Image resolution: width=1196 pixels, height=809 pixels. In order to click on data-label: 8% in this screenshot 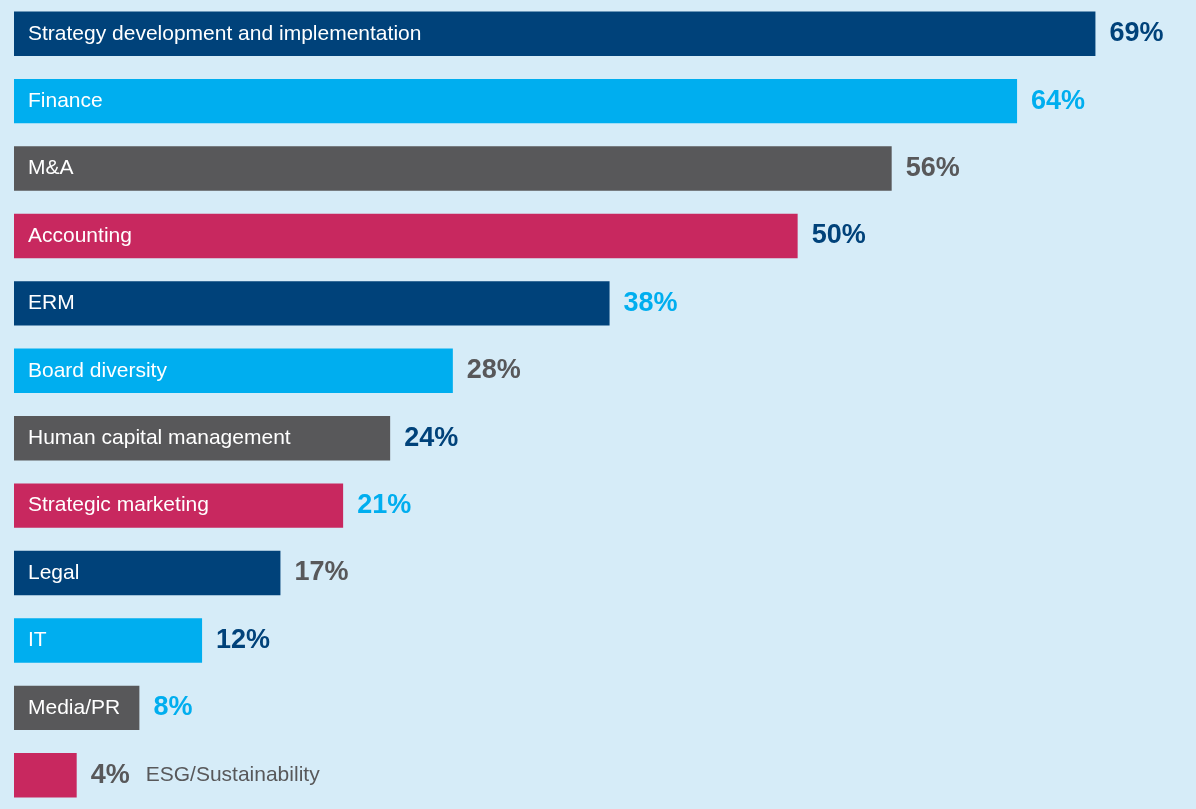, I will do `click(173, 706)`.